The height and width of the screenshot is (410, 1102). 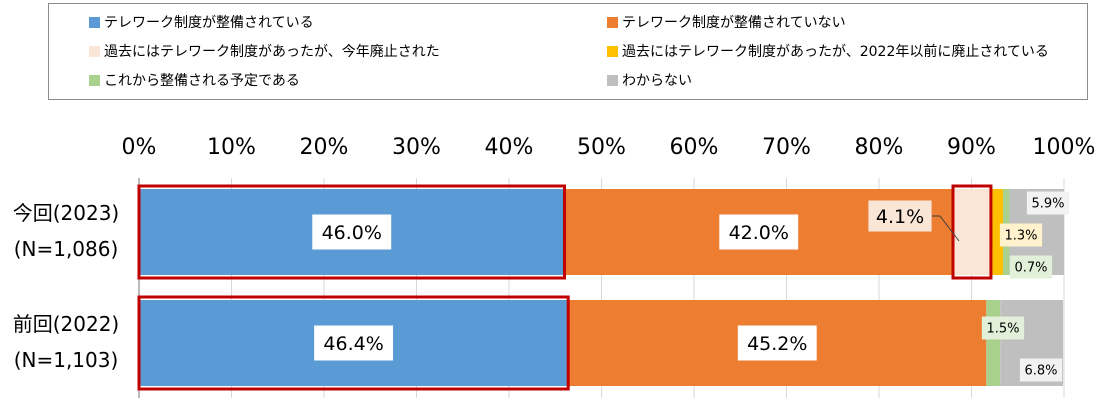 What do you see at coordinates (835, 52) in the screenshot?
I see `legend-label: 過去にはテレワーク制度があったが、2022年以前に廃止されている` at bounding box center [835, 52].